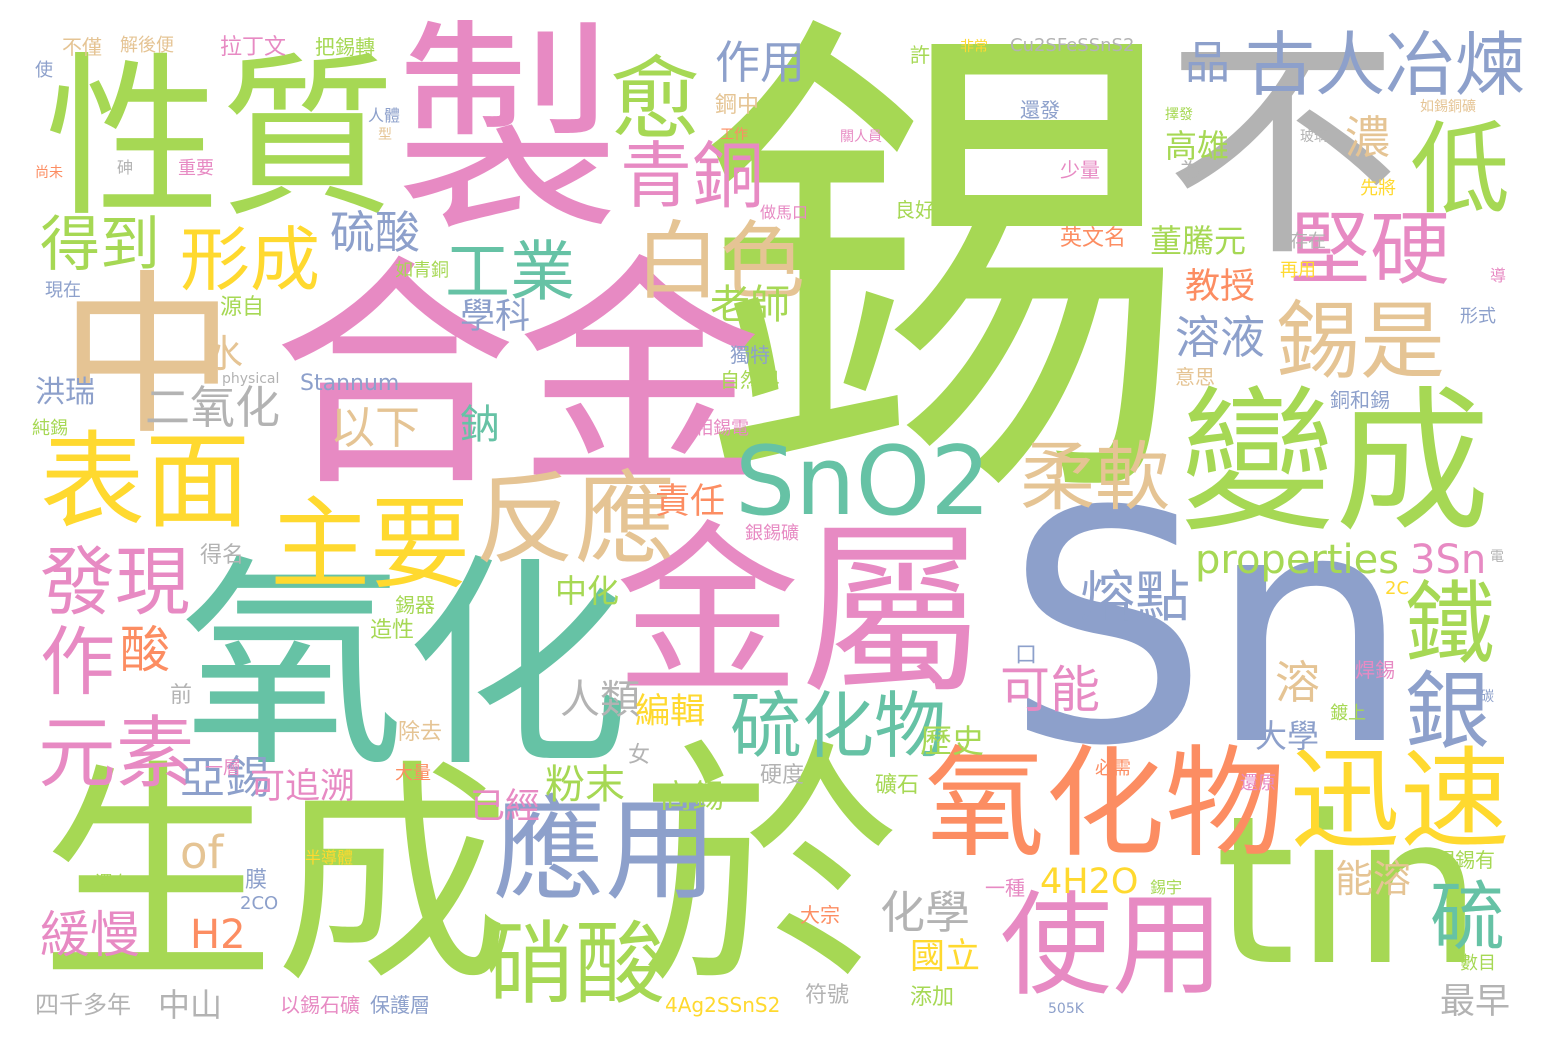  What do you see at coordinates (385, 135) in the screenshot?
I see `word-type: 型` at bounding box center [385, 135].